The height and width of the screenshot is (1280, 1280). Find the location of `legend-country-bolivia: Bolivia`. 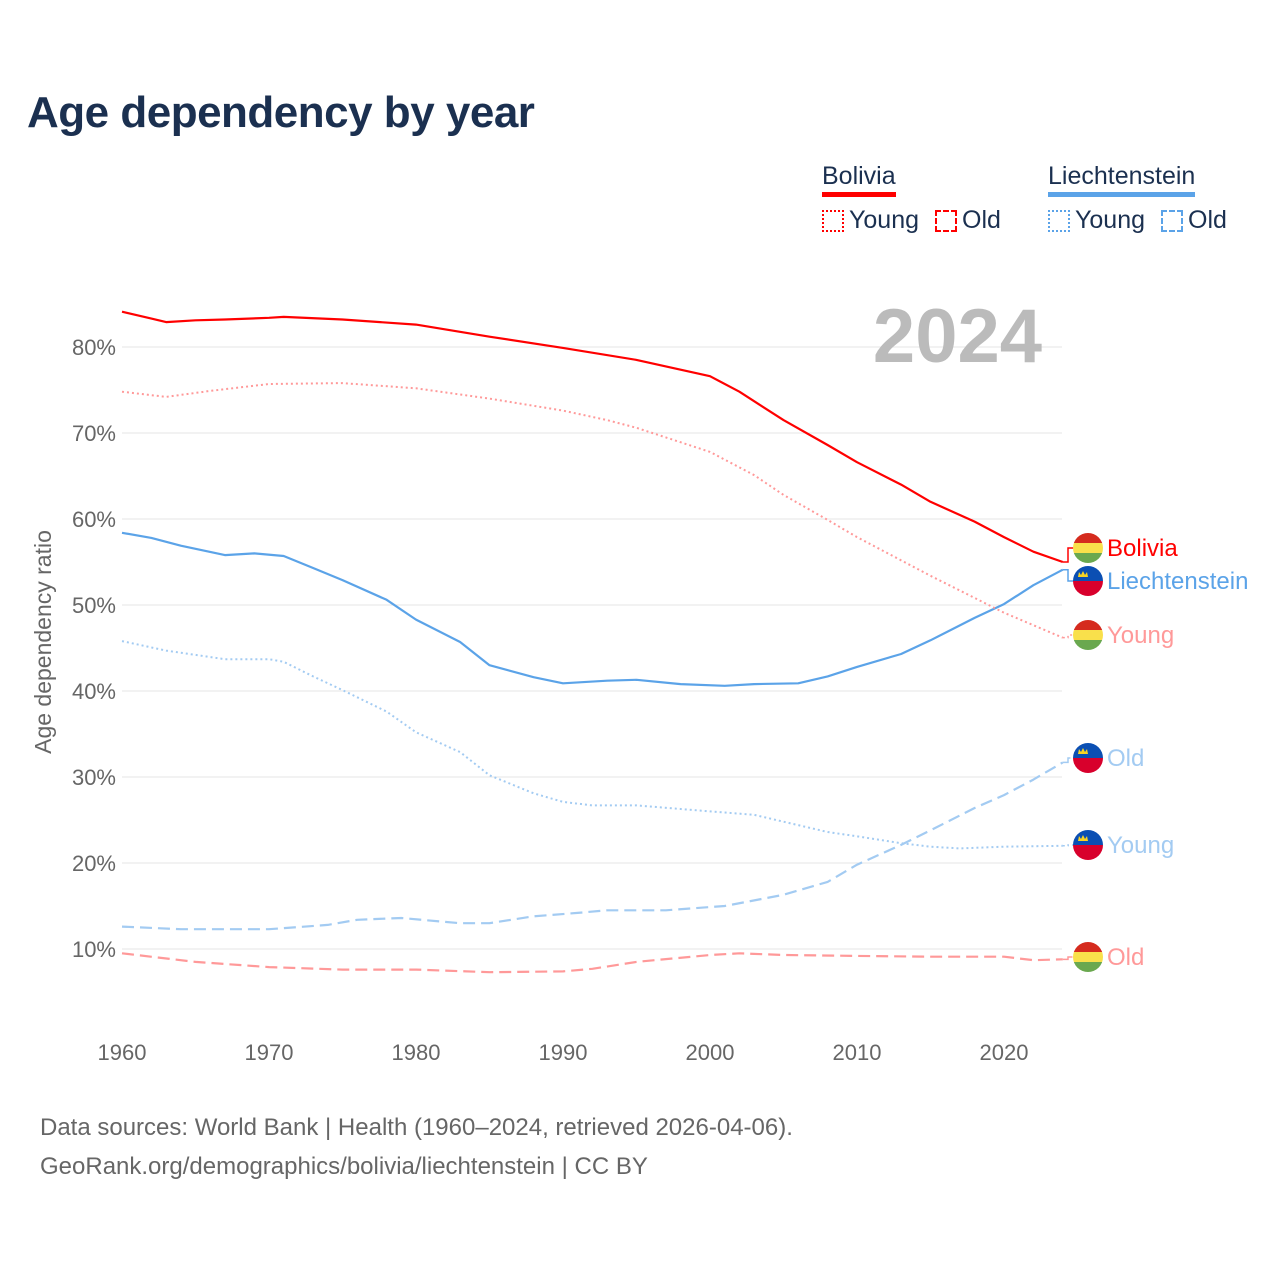

legend-country-bolivia: Bolivia is located at coordinates (859, 180).